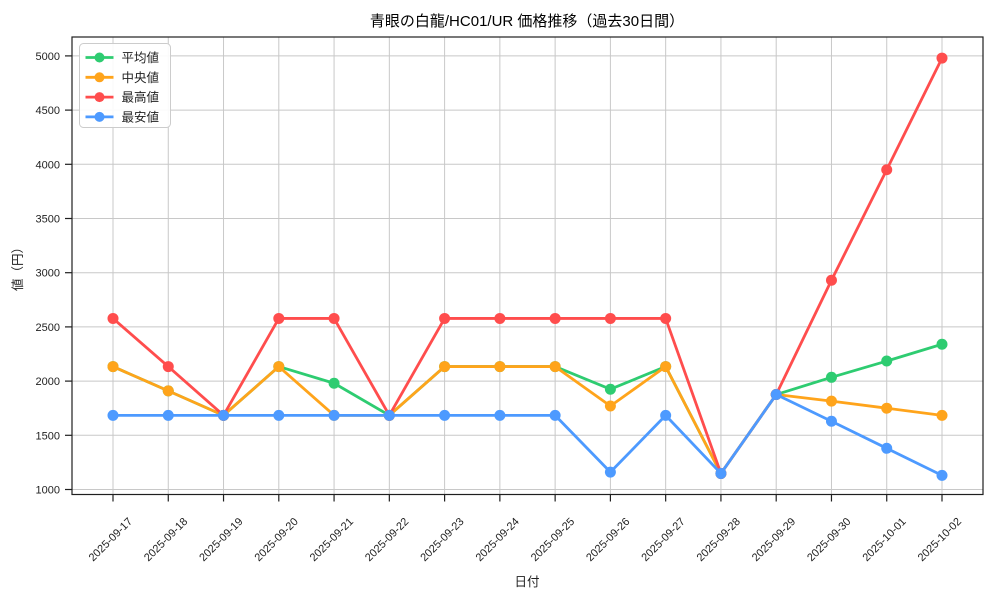 The height and width of the screenshot is (600, 1000). What do you see at coordinates (99, 116) in the screenshot?
I see `legend-marker-min` at bounding box center [99, 116].